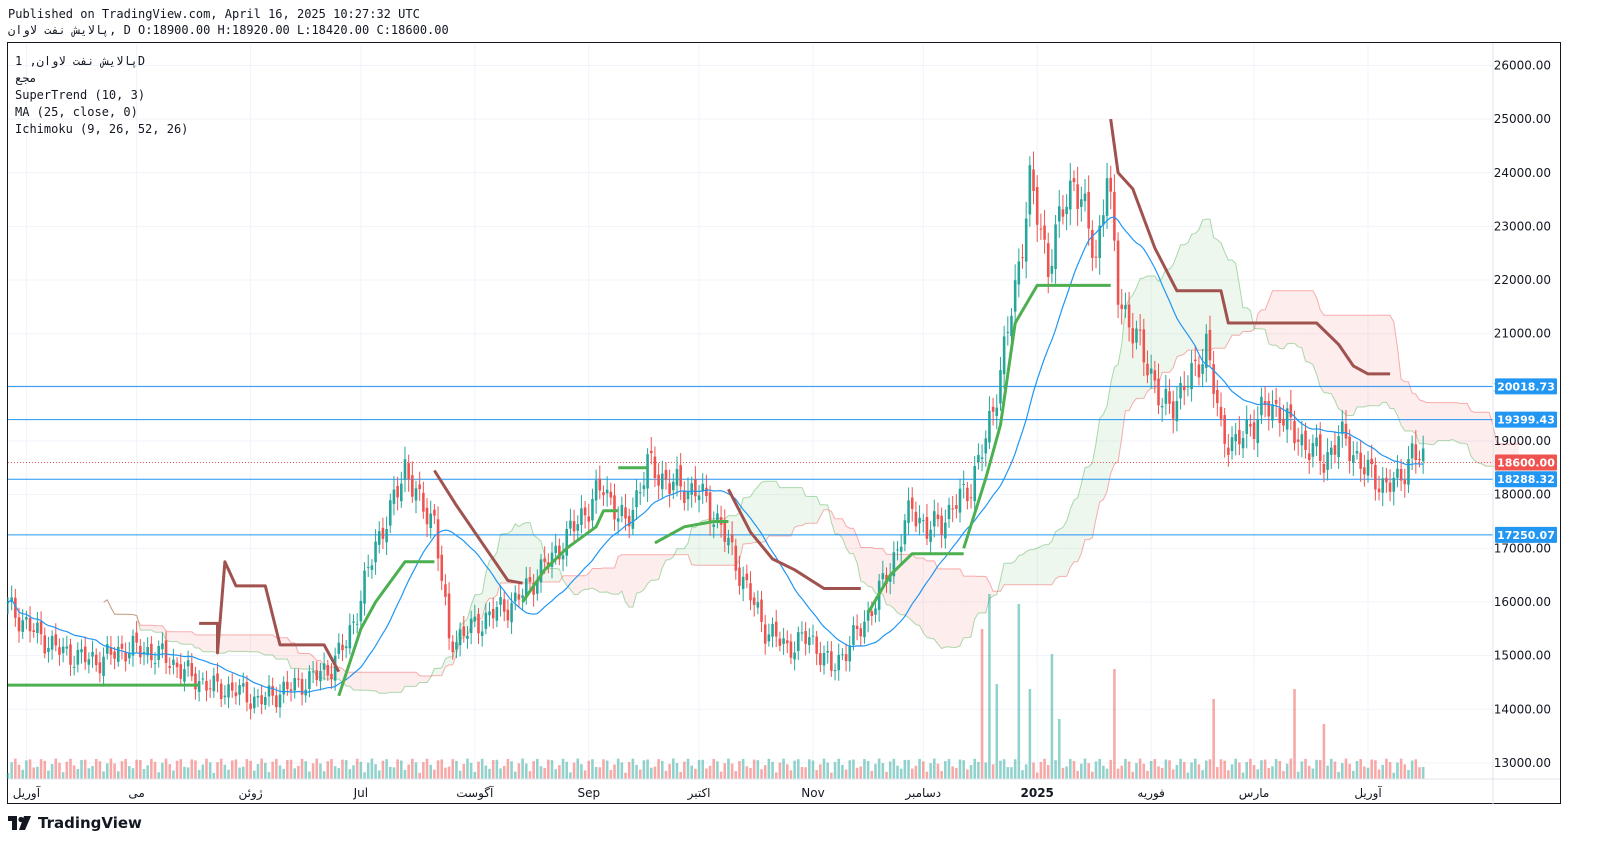 The image size is (1598, 858). Describe the element at coordinates (1522, 441) in the screenshot. I see `y-tick-label: 19000.00` at that location.